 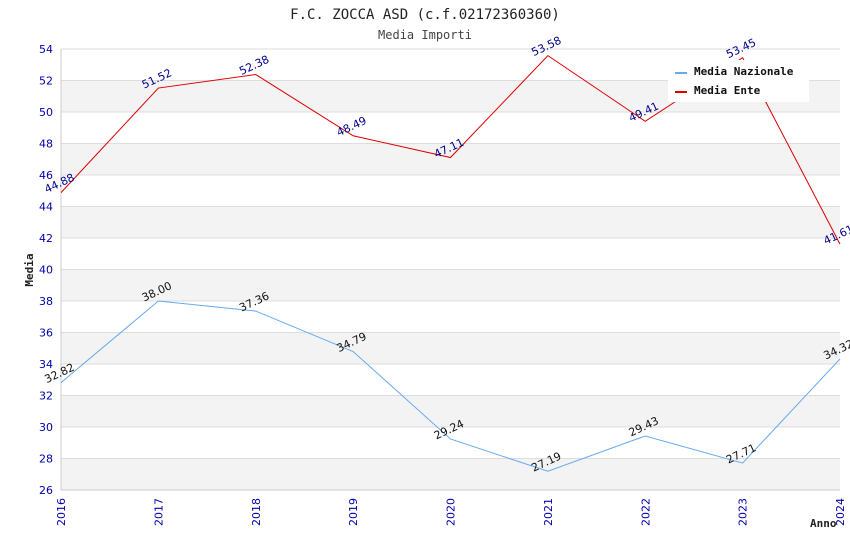 I want to click on y-tick-label: 44, so click(x=46, y=207).